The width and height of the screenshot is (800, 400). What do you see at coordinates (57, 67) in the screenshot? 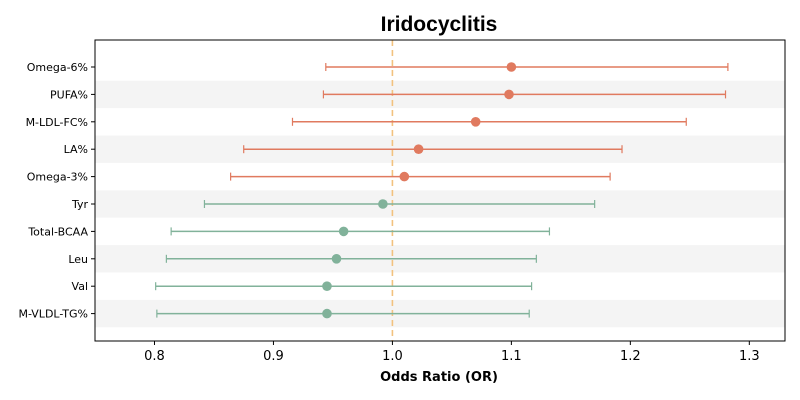
I see `y-tick-label: Omega-6%` at bounding box center [57, 67].